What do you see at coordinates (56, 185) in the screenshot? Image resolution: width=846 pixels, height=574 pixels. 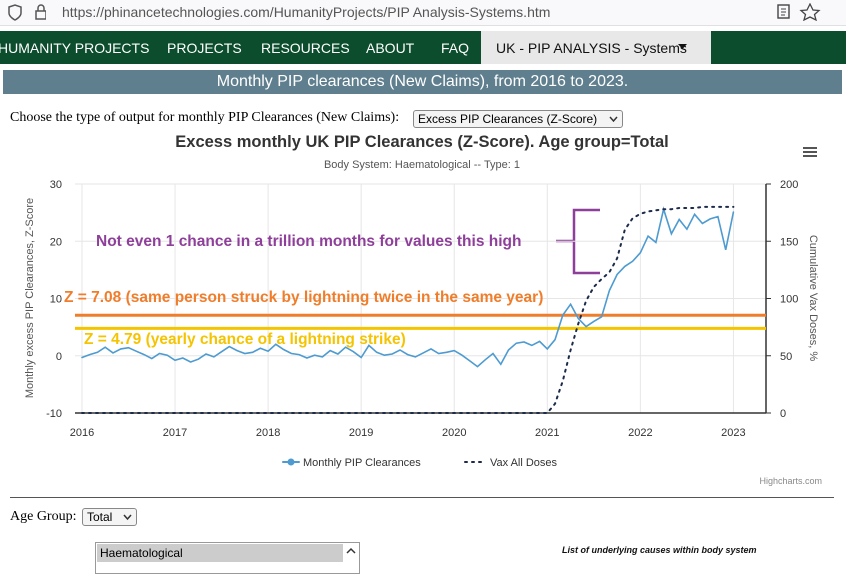 I see `y-tick-label: 30` at bounding box center [56, 185].